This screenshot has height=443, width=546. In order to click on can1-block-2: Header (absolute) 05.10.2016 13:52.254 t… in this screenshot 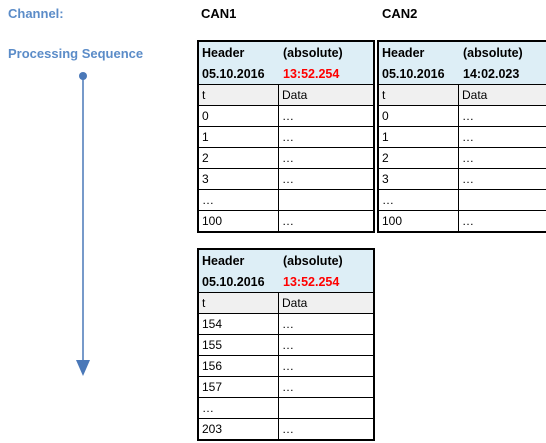, I will do `click(286, 344)`.